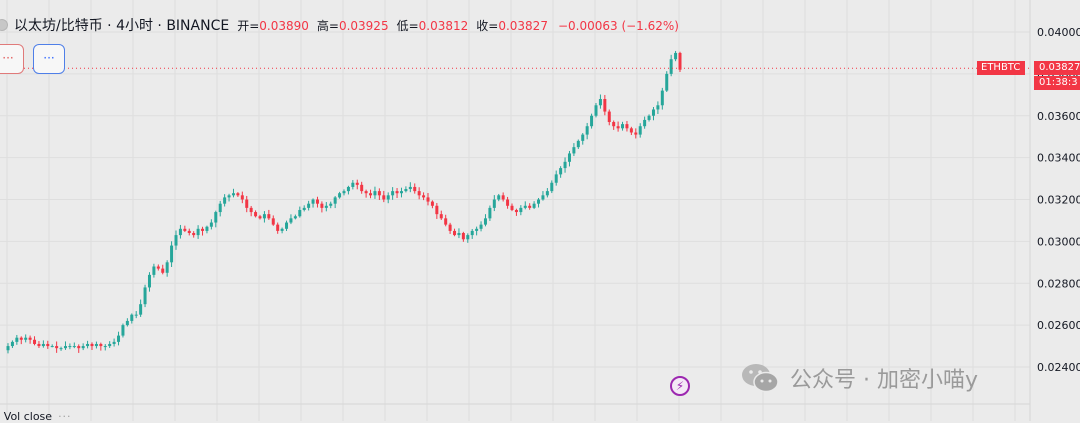  I want to click on open-label: 开=, so click(248, 25).